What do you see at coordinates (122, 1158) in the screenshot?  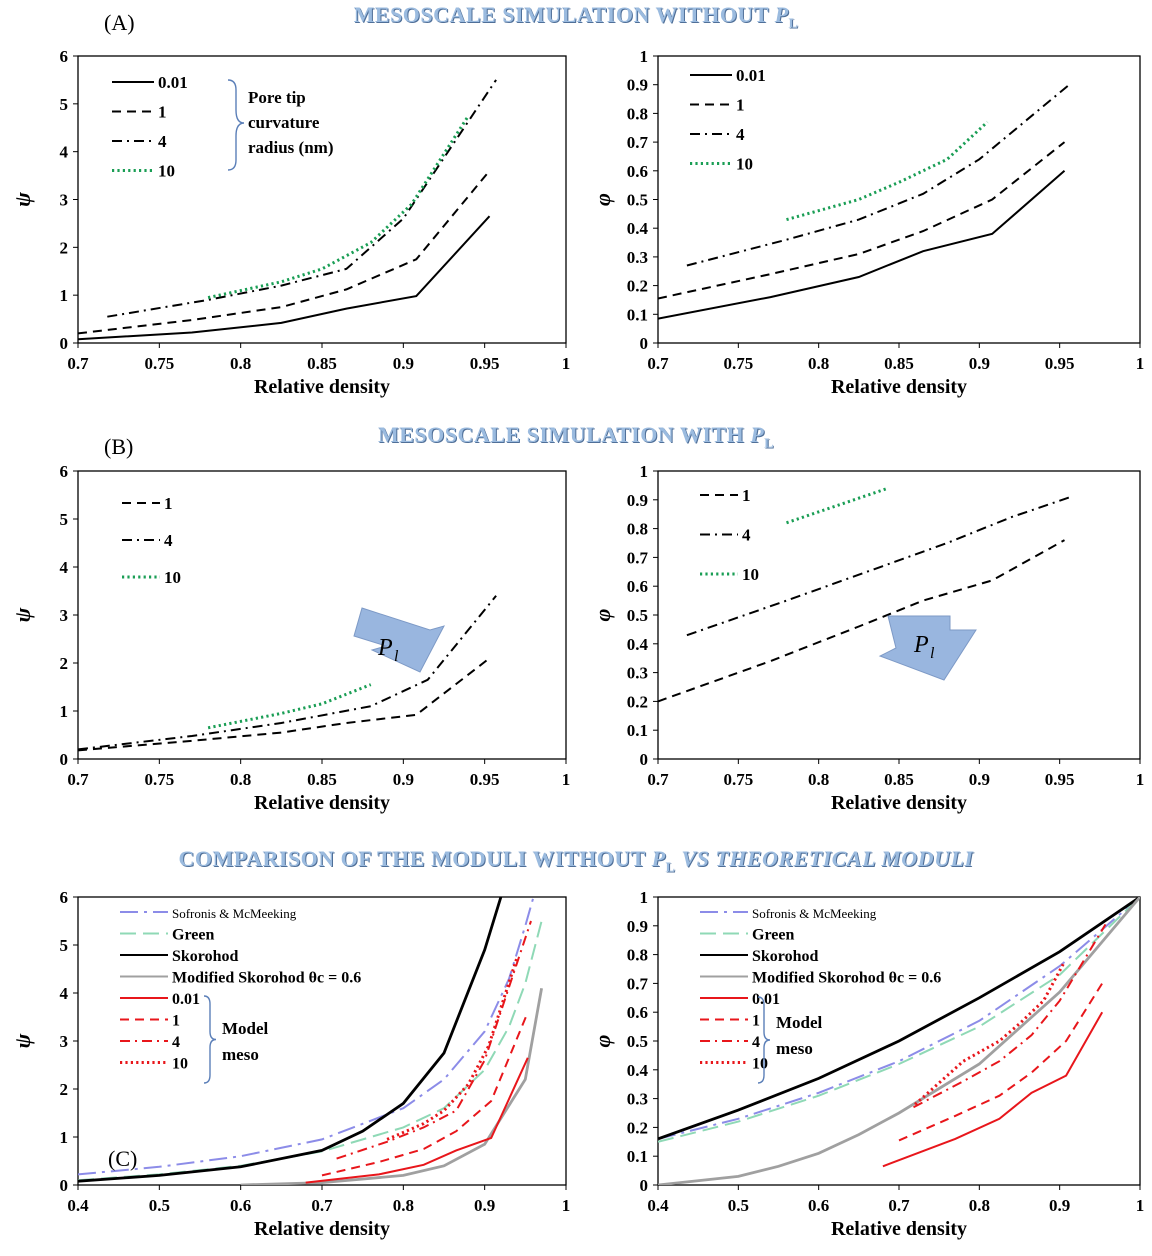 I see `panel-label-c: (C)` at bounding box center [122, 1158].